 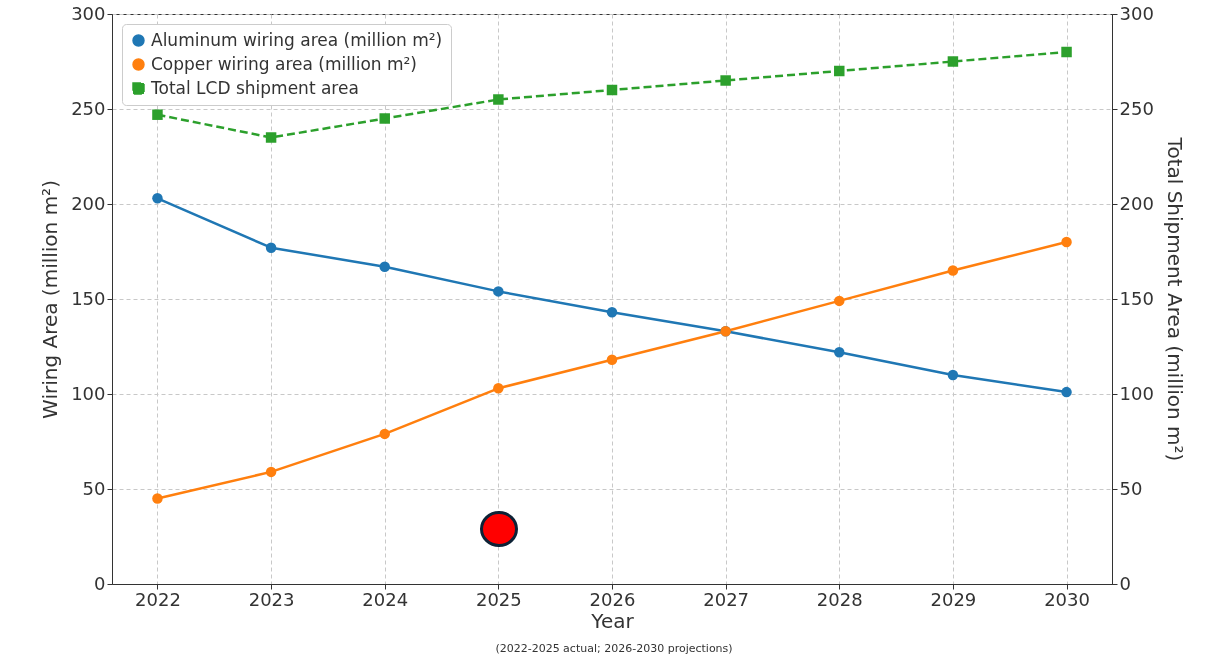 What do you see at coordinates (614, 648) in the screenshot?
I see `text: (2022-2025 actual; 2026-2030 projections)` at bounding box center [614, 648].